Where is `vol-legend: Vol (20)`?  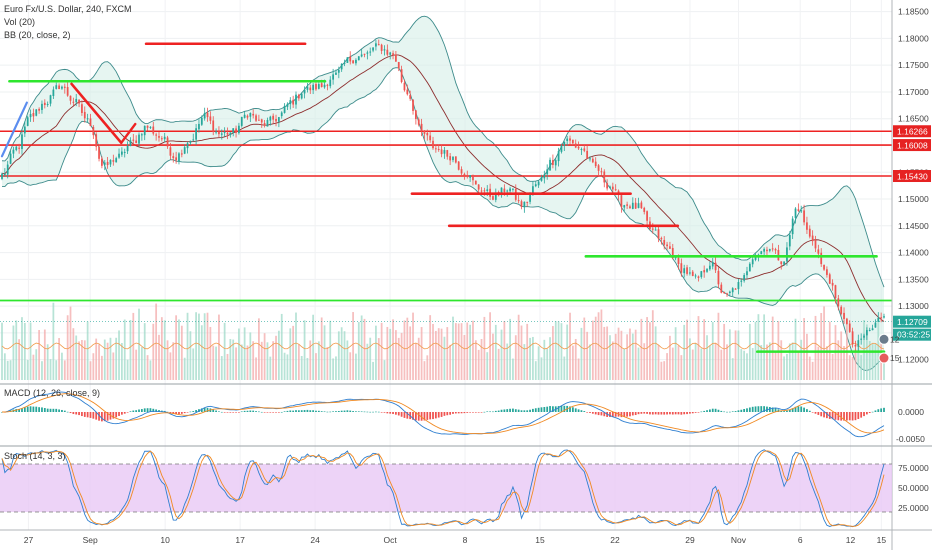
vol-legend: Vol (20) is located at coordinates (19, 22).